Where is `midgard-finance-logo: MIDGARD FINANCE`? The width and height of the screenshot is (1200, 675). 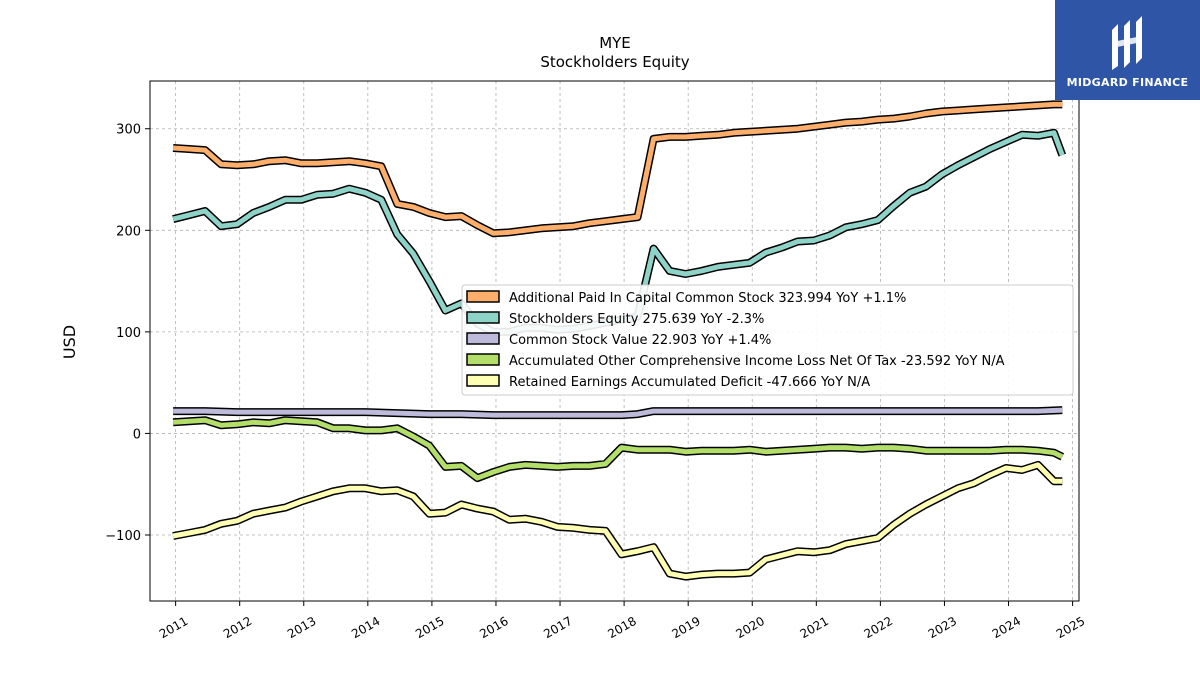 midgard-finance-logo: MIDGARD FINANCE is located at coordinates (1127, 50).